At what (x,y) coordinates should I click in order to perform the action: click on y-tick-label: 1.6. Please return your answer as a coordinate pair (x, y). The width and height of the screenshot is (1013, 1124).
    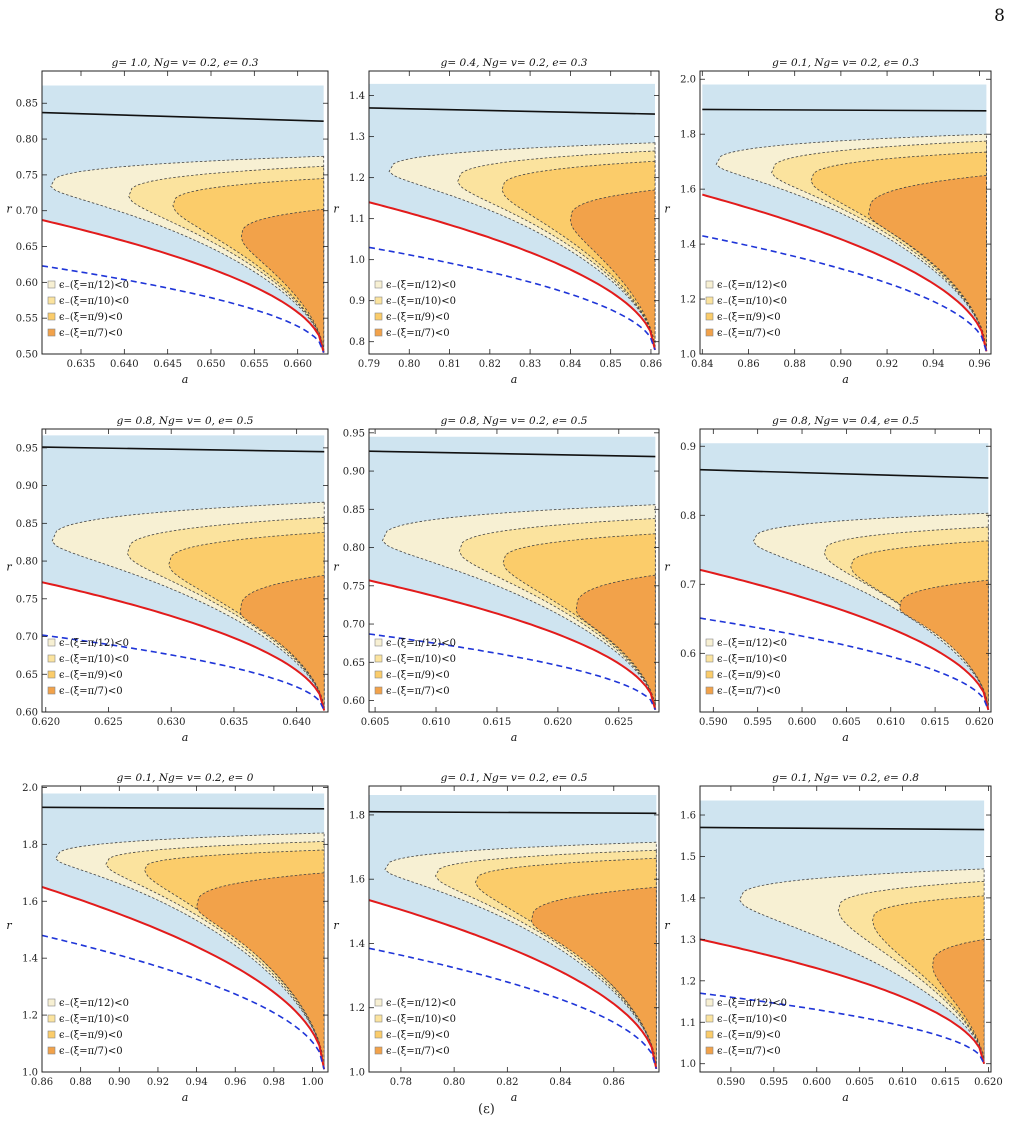
    Looking at the image, I should click on (30, 902).